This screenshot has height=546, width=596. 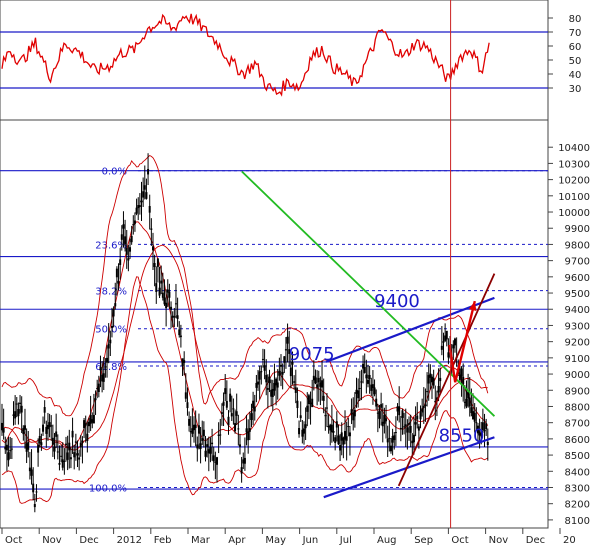 What do you see at coordinates (111, 292) in the screenshot?
I see `fib-level-label: 38.2%` at bounding box center [111, 292].